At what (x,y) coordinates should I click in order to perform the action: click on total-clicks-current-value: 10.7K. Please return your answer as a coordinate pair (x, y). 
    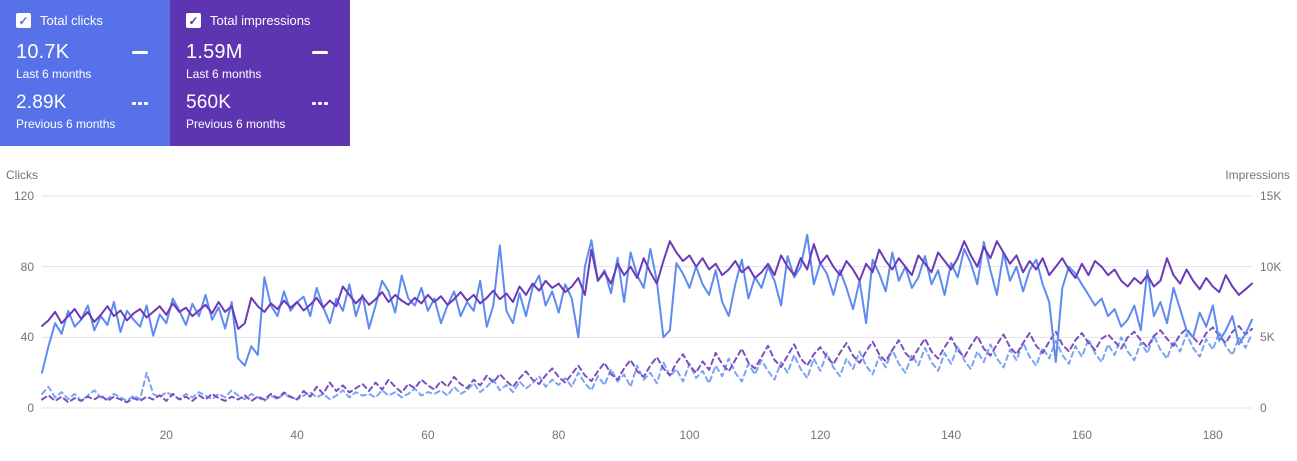
    Looking at the image, I should click on (43, 52).